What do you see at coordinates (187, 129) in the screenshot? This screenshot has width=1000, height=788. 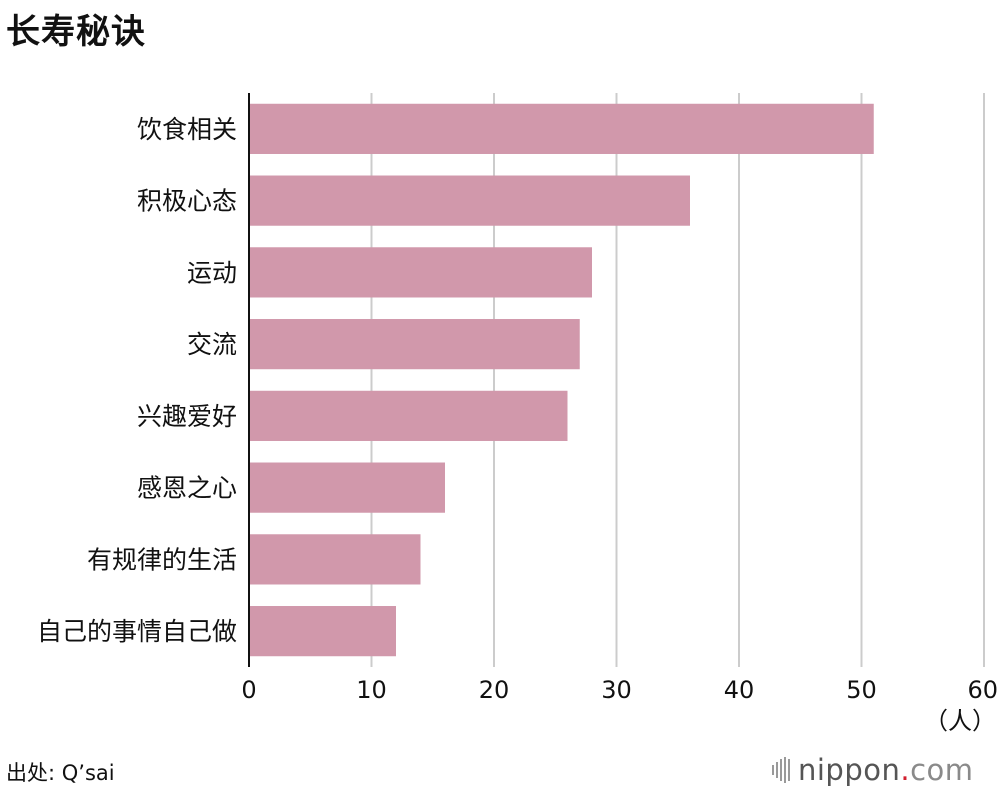 I see `category-label: 饮食相关` at bounding box center [187, 129].